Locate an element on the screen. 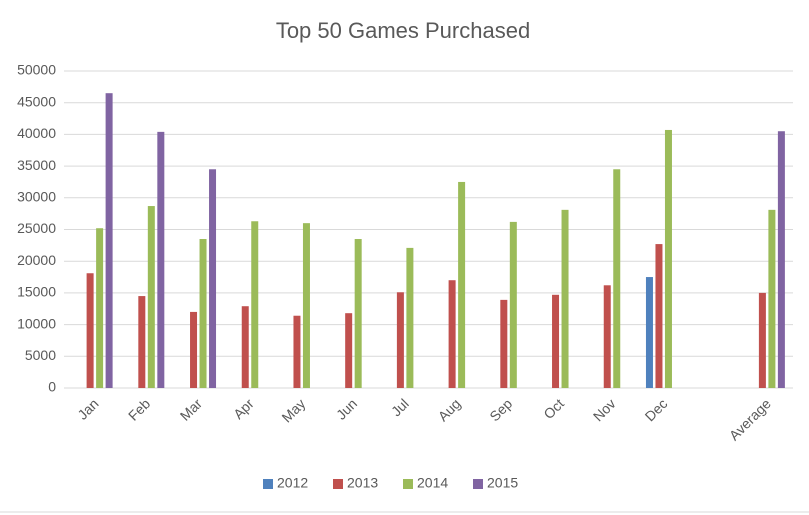 The image size is (809, 515). legend-label: 2014 is located at coordinates (432, 483).